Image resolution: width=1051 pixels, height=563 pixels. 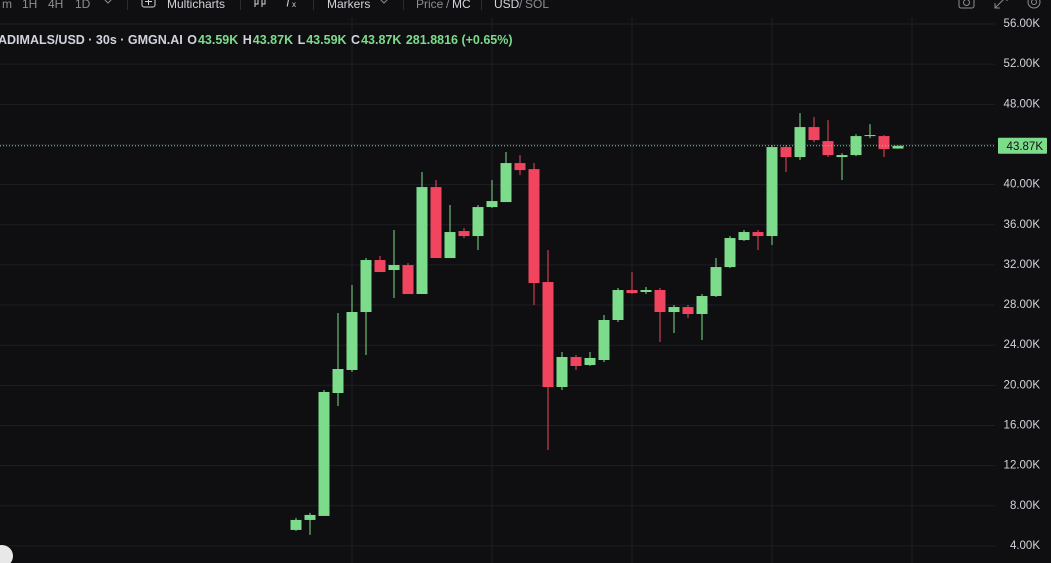 What do you see at coordinates (1025, 546) in the screenshot?
I see `y-tick-label: 4.00K` at bounding box center [1025, 546].